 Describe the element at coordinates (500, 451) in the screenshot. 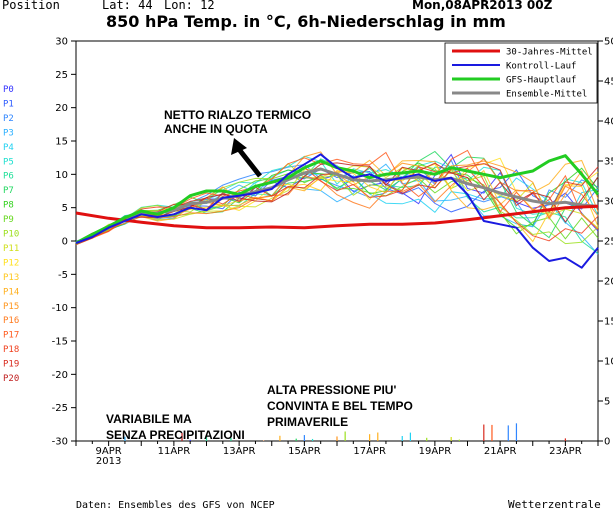

I see `x-tick-label: 21APR` at that location.